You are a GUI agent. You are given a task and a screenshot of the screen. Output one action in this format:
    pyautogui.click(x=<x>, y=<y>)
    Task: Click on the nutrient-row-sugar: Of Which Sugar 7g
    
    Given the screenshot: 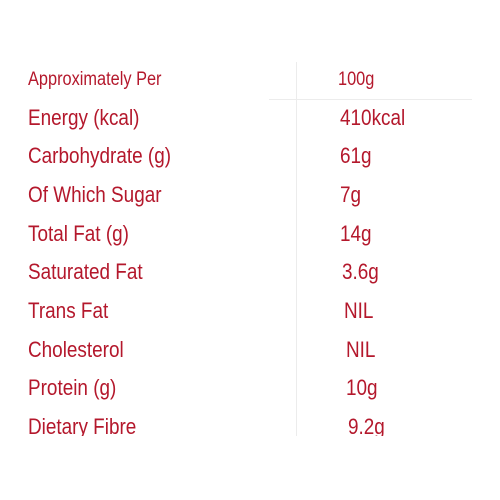 What is the action you would take?
    pyautogui.click(x=250, y=195)
    